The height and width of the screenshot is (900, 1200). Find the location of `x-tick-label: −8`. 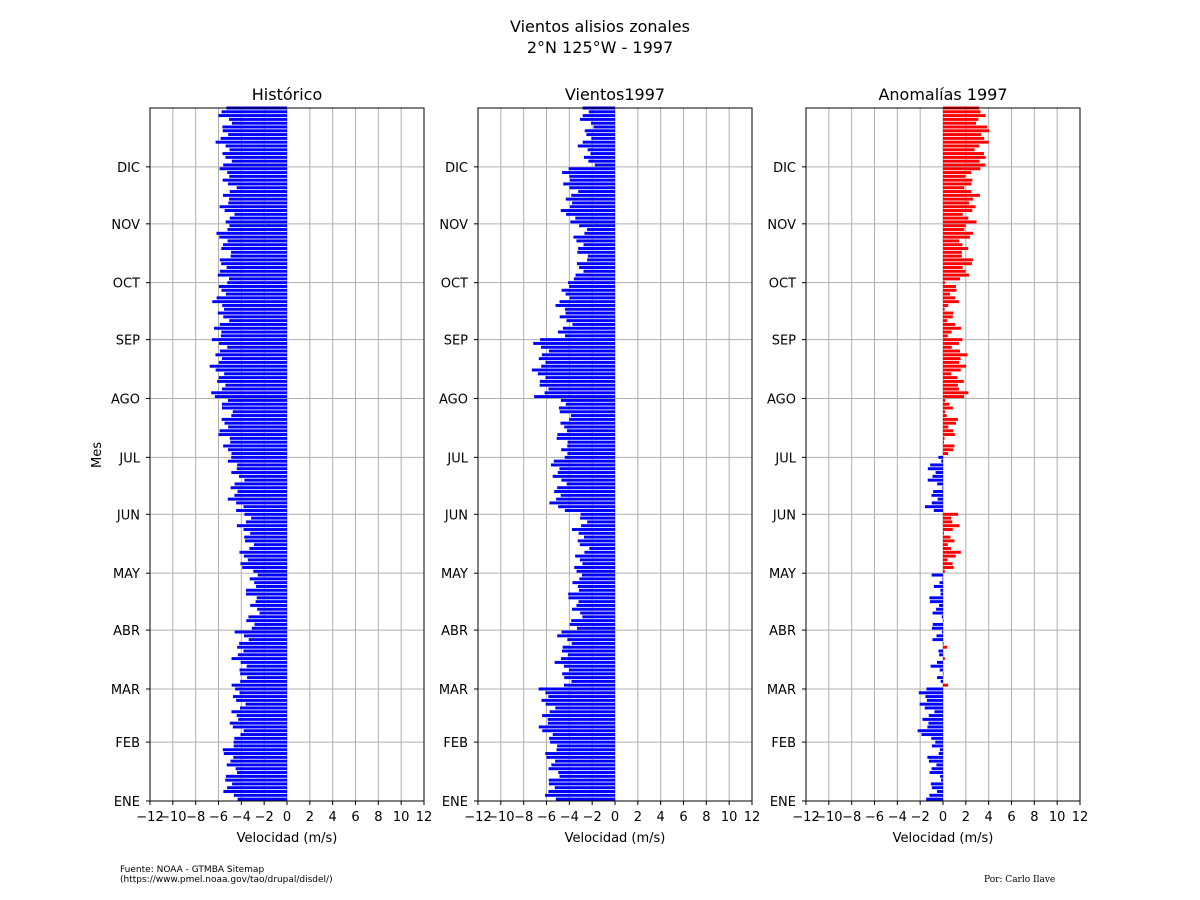

x-tick-label: −8 is located at coordinates (523, 817).